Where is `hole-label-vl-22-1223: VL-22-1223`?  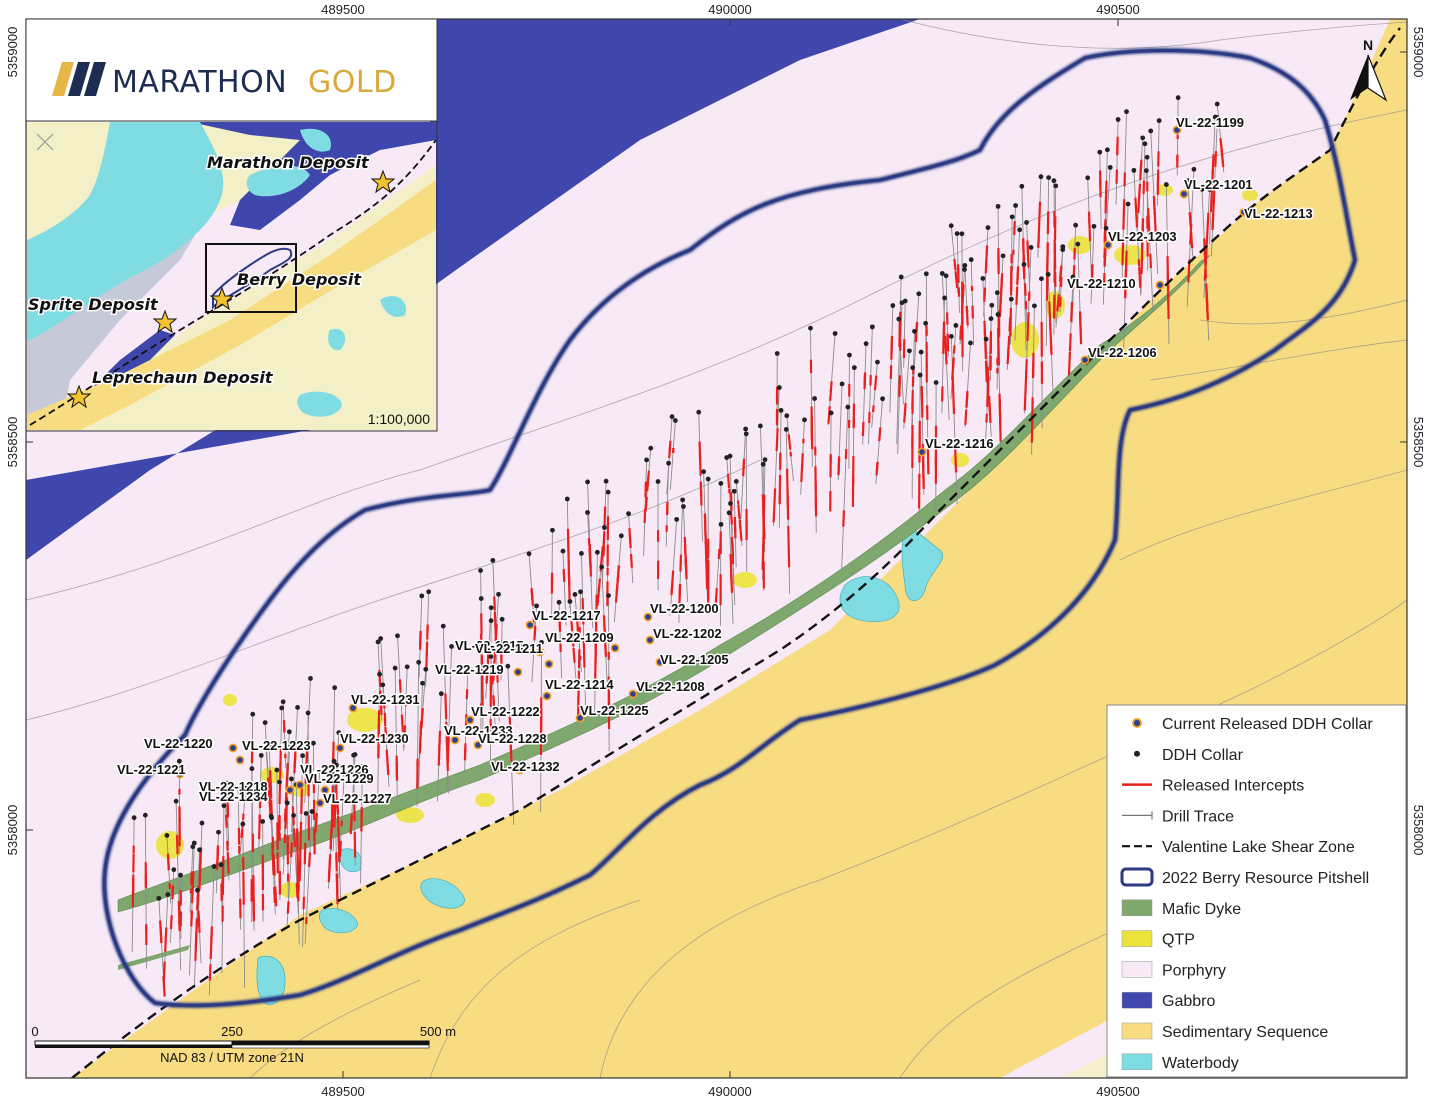 hole-label-vl-22-1223: VL-22-1223 is located at coordinates (276, 745).